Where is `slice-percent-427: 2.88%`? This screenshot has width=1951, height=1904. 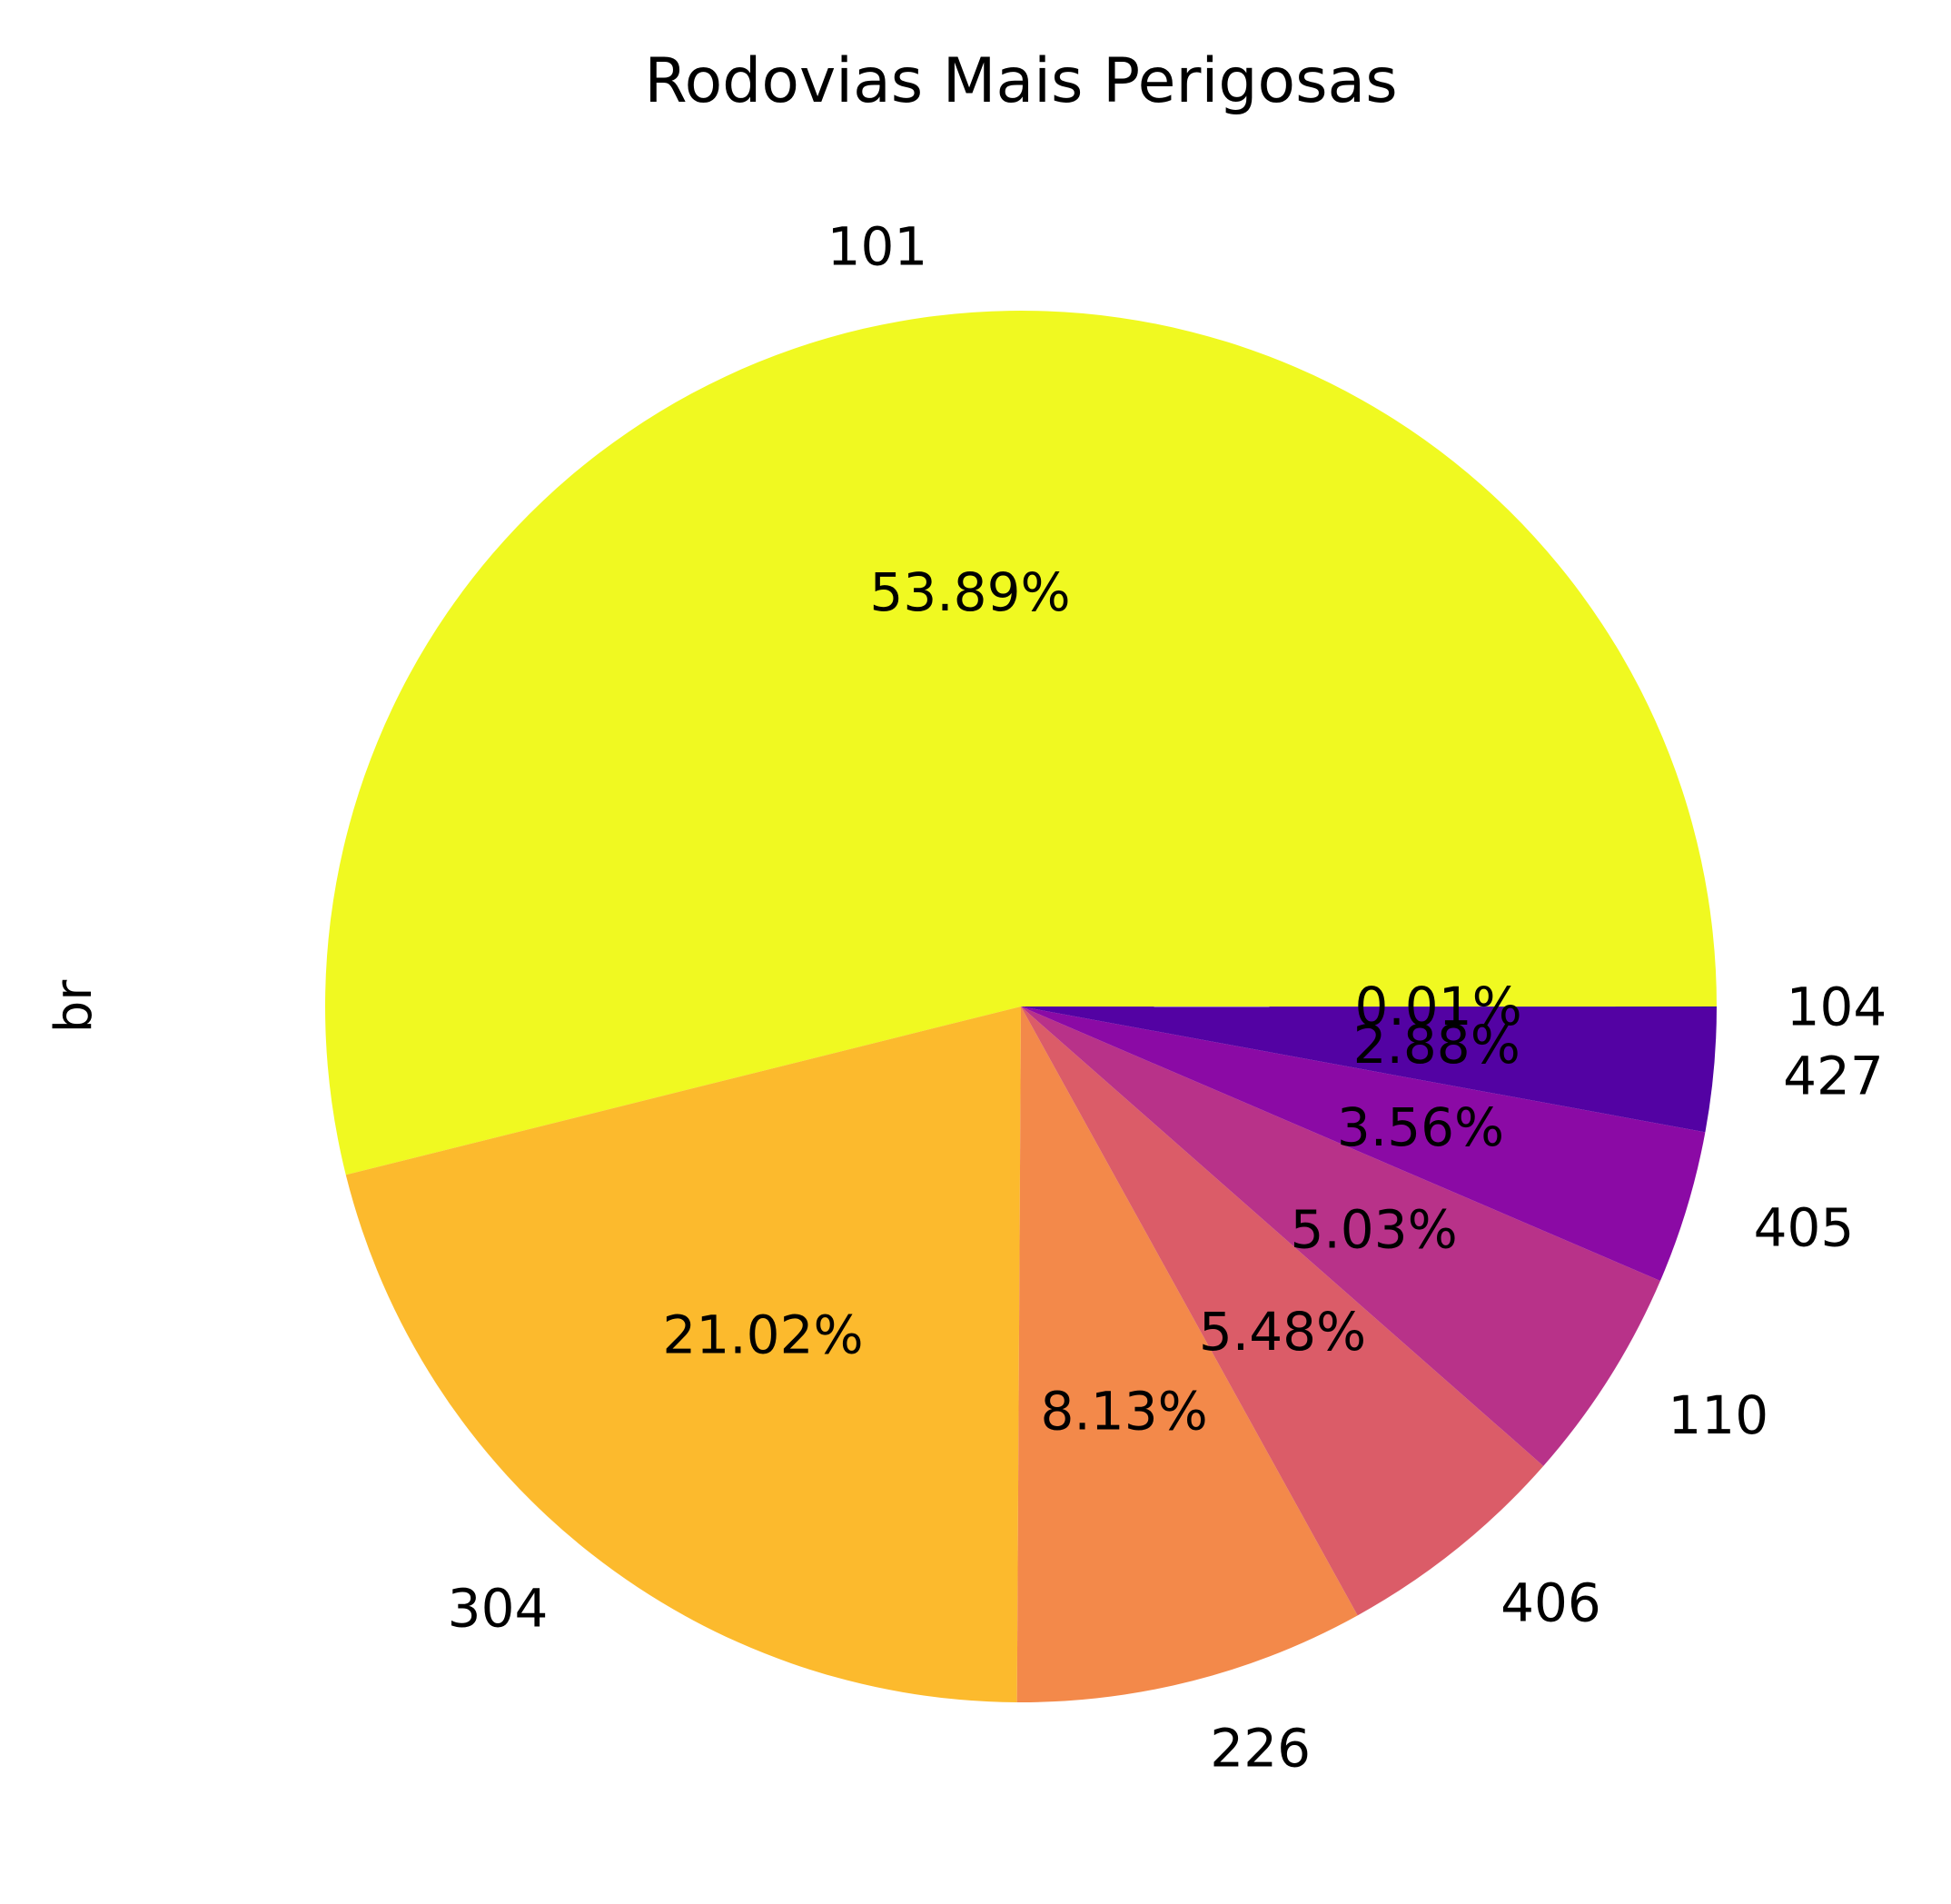
slice-percent-427: 2.88% is located at coordinates (1436, 1045).